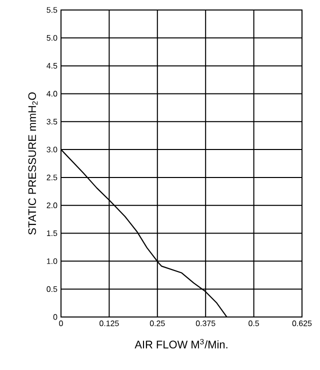 The width and height of the screenshot is (320, 370). Describe the element at coordinates (33, 163) in the screenshot. I see `y-axis-title: STATIC PRESSURE mmH$_{2}$O` at that location.